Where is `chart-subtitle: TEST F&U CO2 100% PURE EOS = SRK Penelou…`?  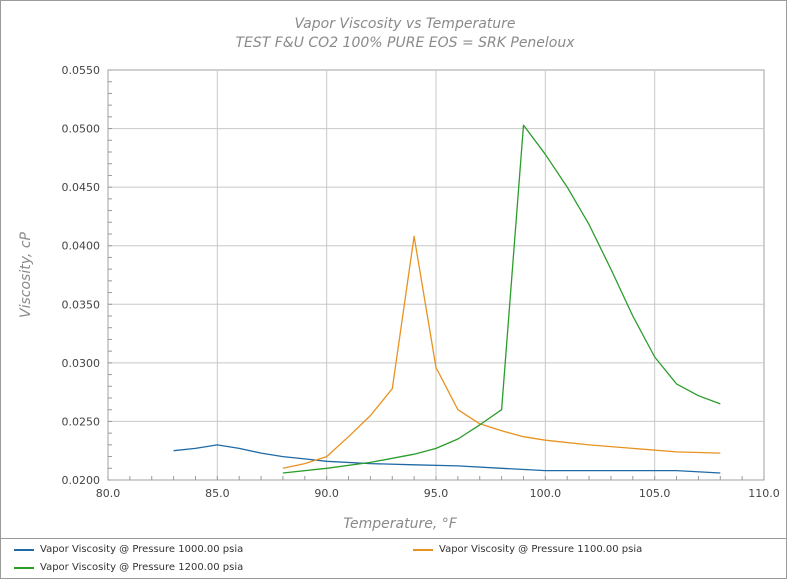
chart-subtitle: TEST F&U CO2 100% PURE EOS = SRK Penelou… is located at coordinates (405, 43).